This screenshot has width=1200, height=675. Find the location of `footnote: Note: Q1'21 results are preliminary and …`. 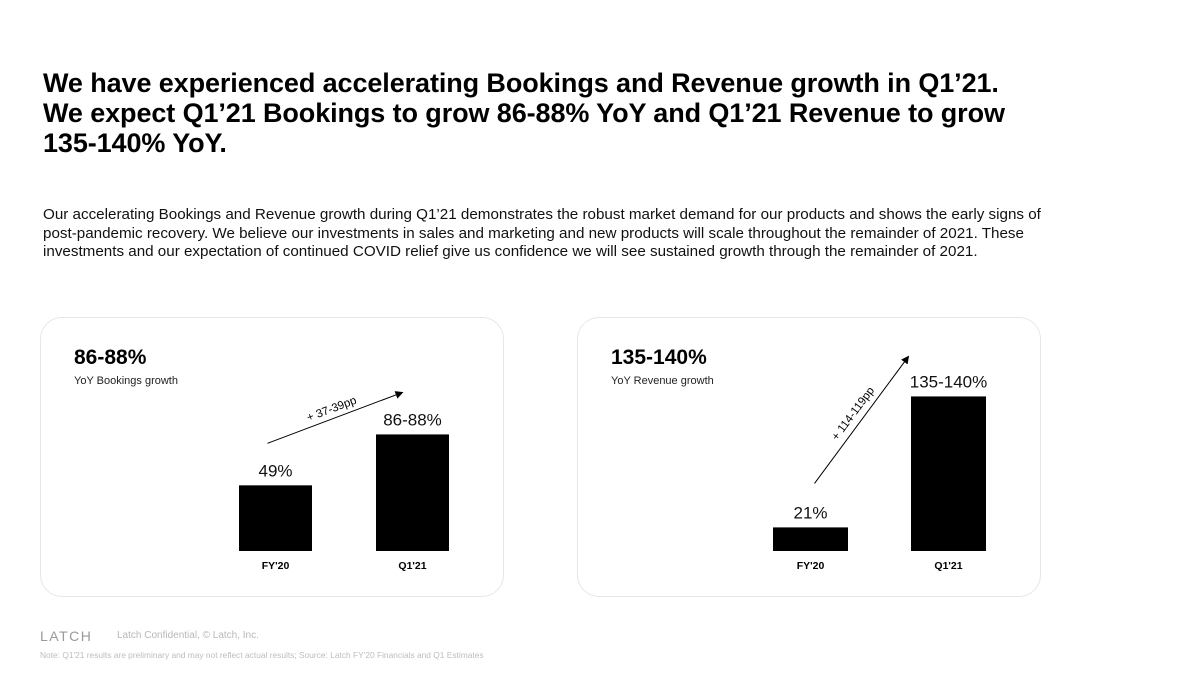

footnote: Note: Q1'21 results are preliminary and … is located at coordinates (262, 655).